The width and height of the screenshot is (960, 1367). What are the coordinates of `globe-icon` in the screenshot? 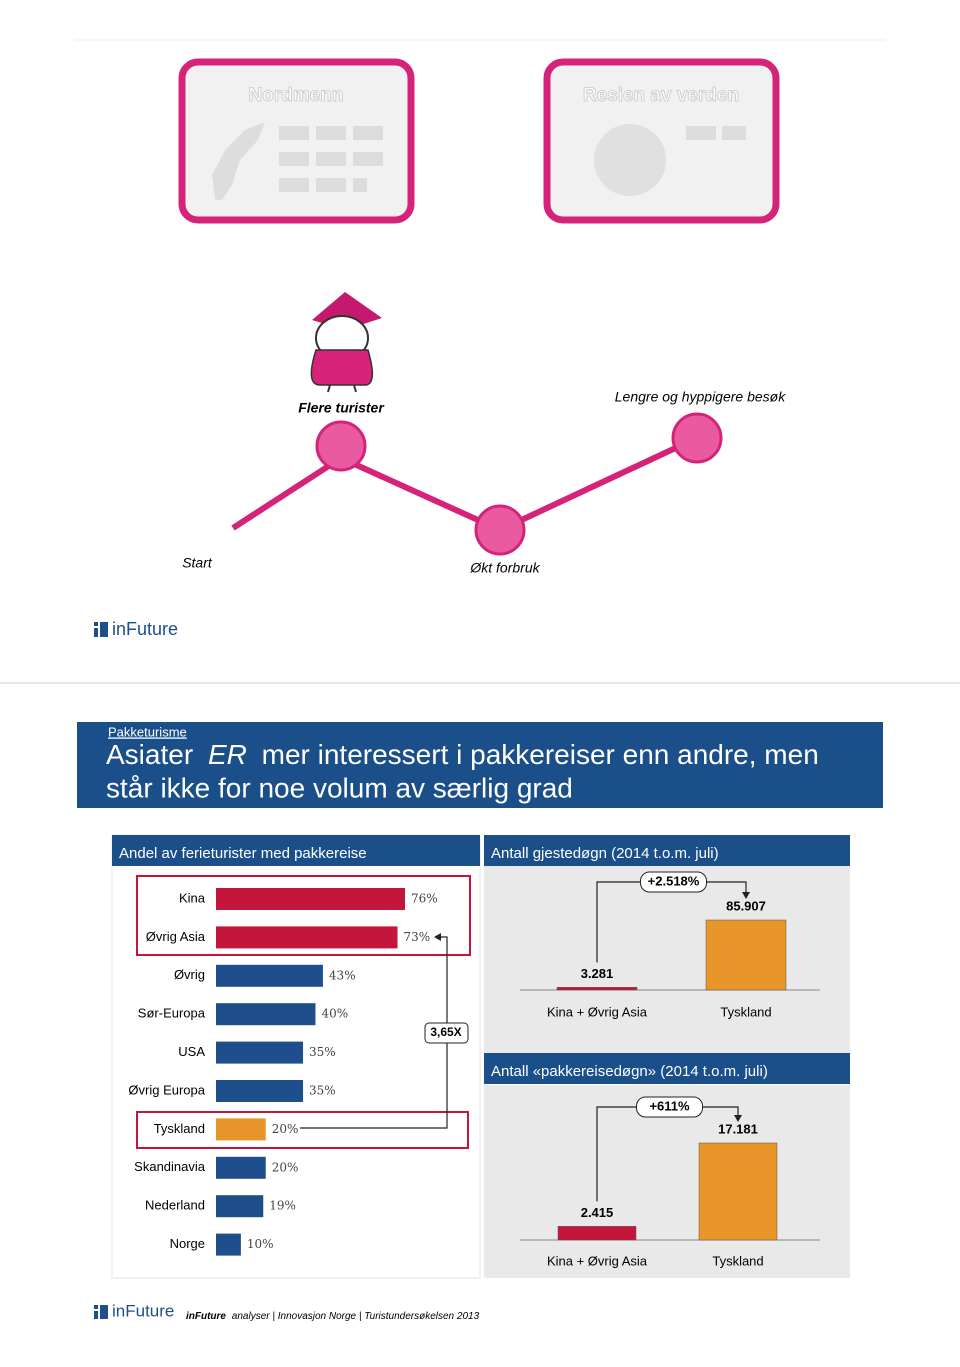 It's located at (630, 160).